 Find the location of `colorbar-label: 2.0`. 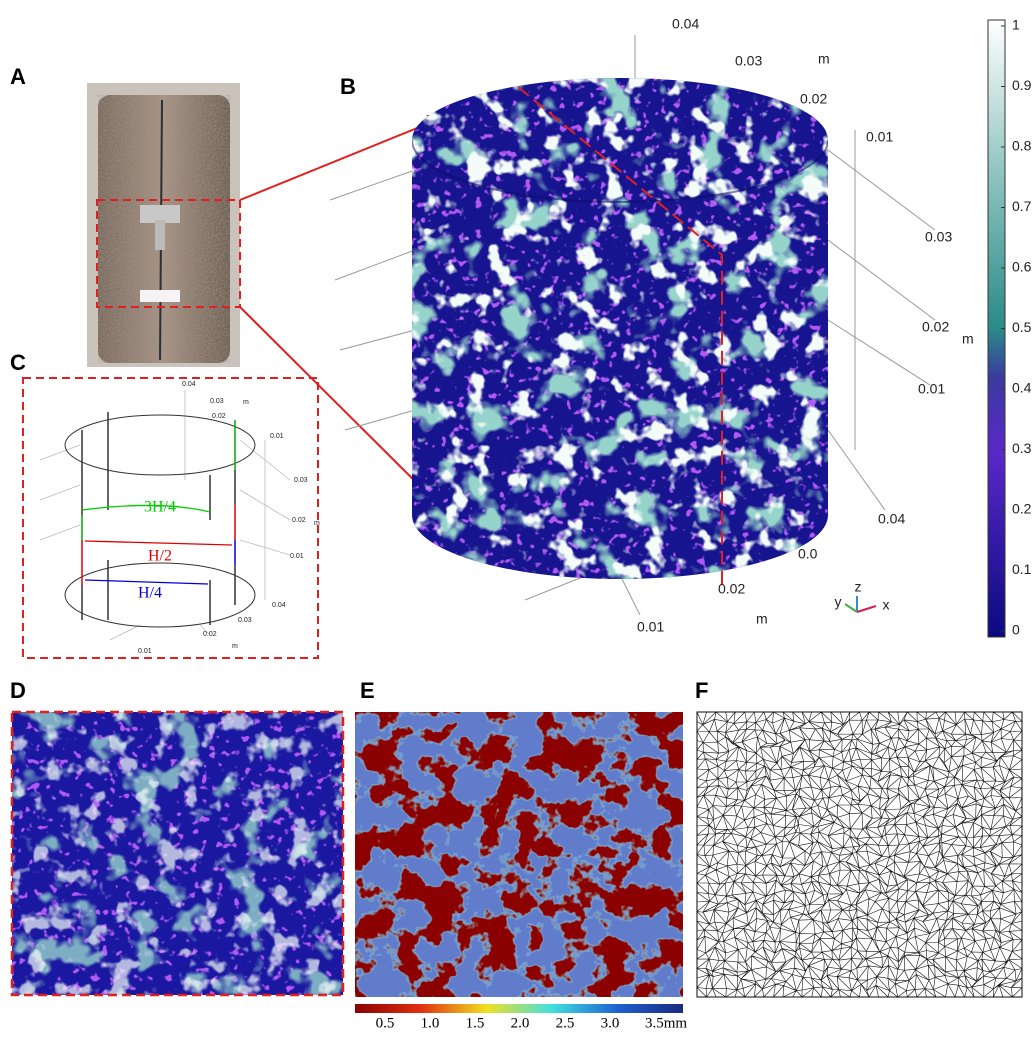

colorbar-label: 2.0 is located at coordinates (520, 1023).